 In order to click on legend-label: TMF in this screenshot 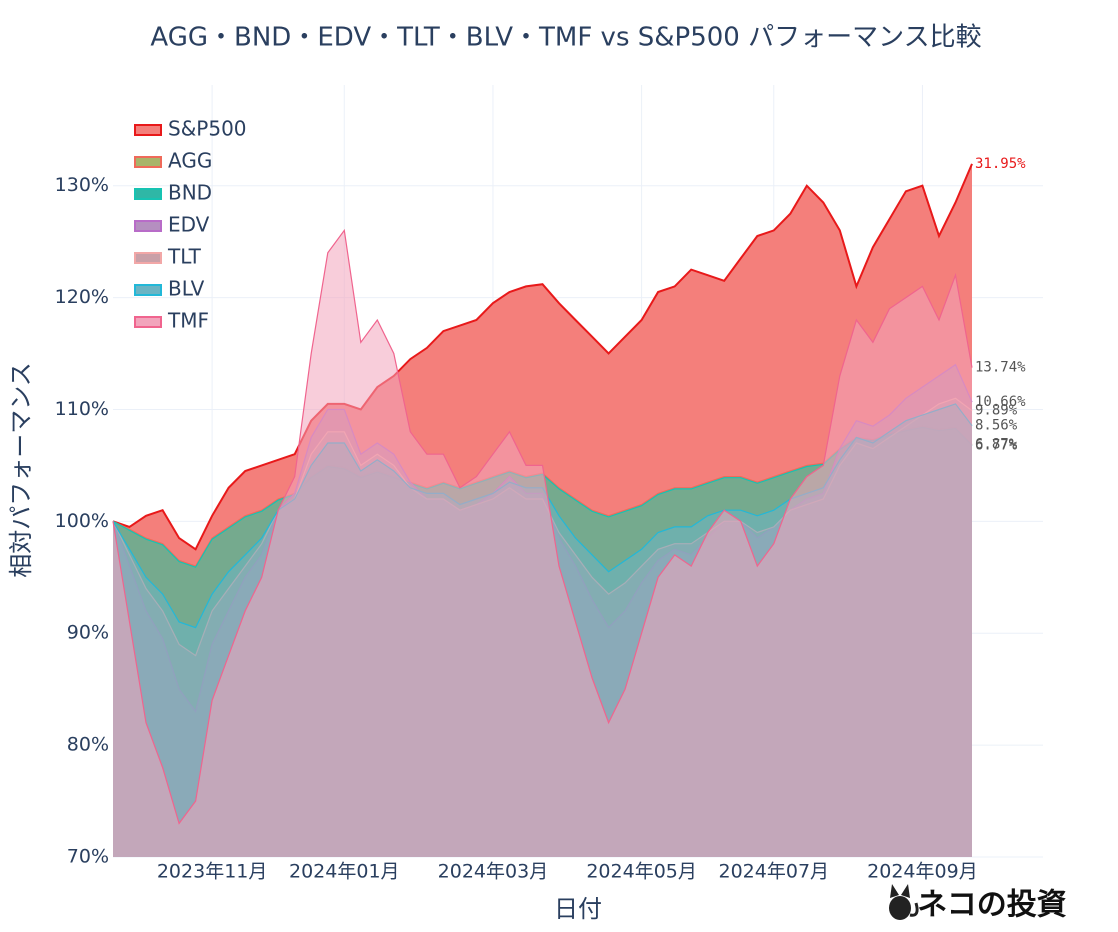, I will do `click(188, 321)`.